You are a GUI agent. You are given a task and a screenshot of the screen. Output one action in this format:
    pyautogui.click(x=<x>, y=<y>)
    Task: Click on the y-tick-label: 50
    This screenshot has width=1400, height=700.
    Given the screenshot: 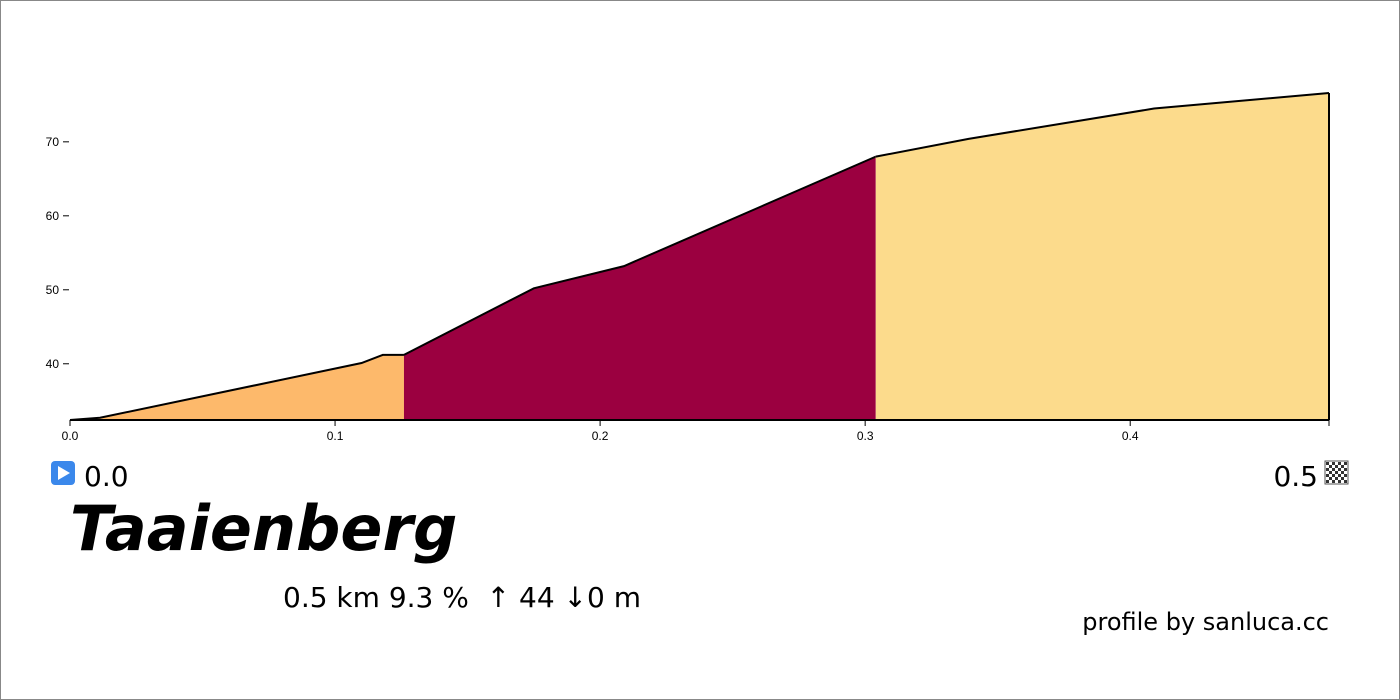 What is the action you would take?
    pyautogui.click(x=53, y=290)
    